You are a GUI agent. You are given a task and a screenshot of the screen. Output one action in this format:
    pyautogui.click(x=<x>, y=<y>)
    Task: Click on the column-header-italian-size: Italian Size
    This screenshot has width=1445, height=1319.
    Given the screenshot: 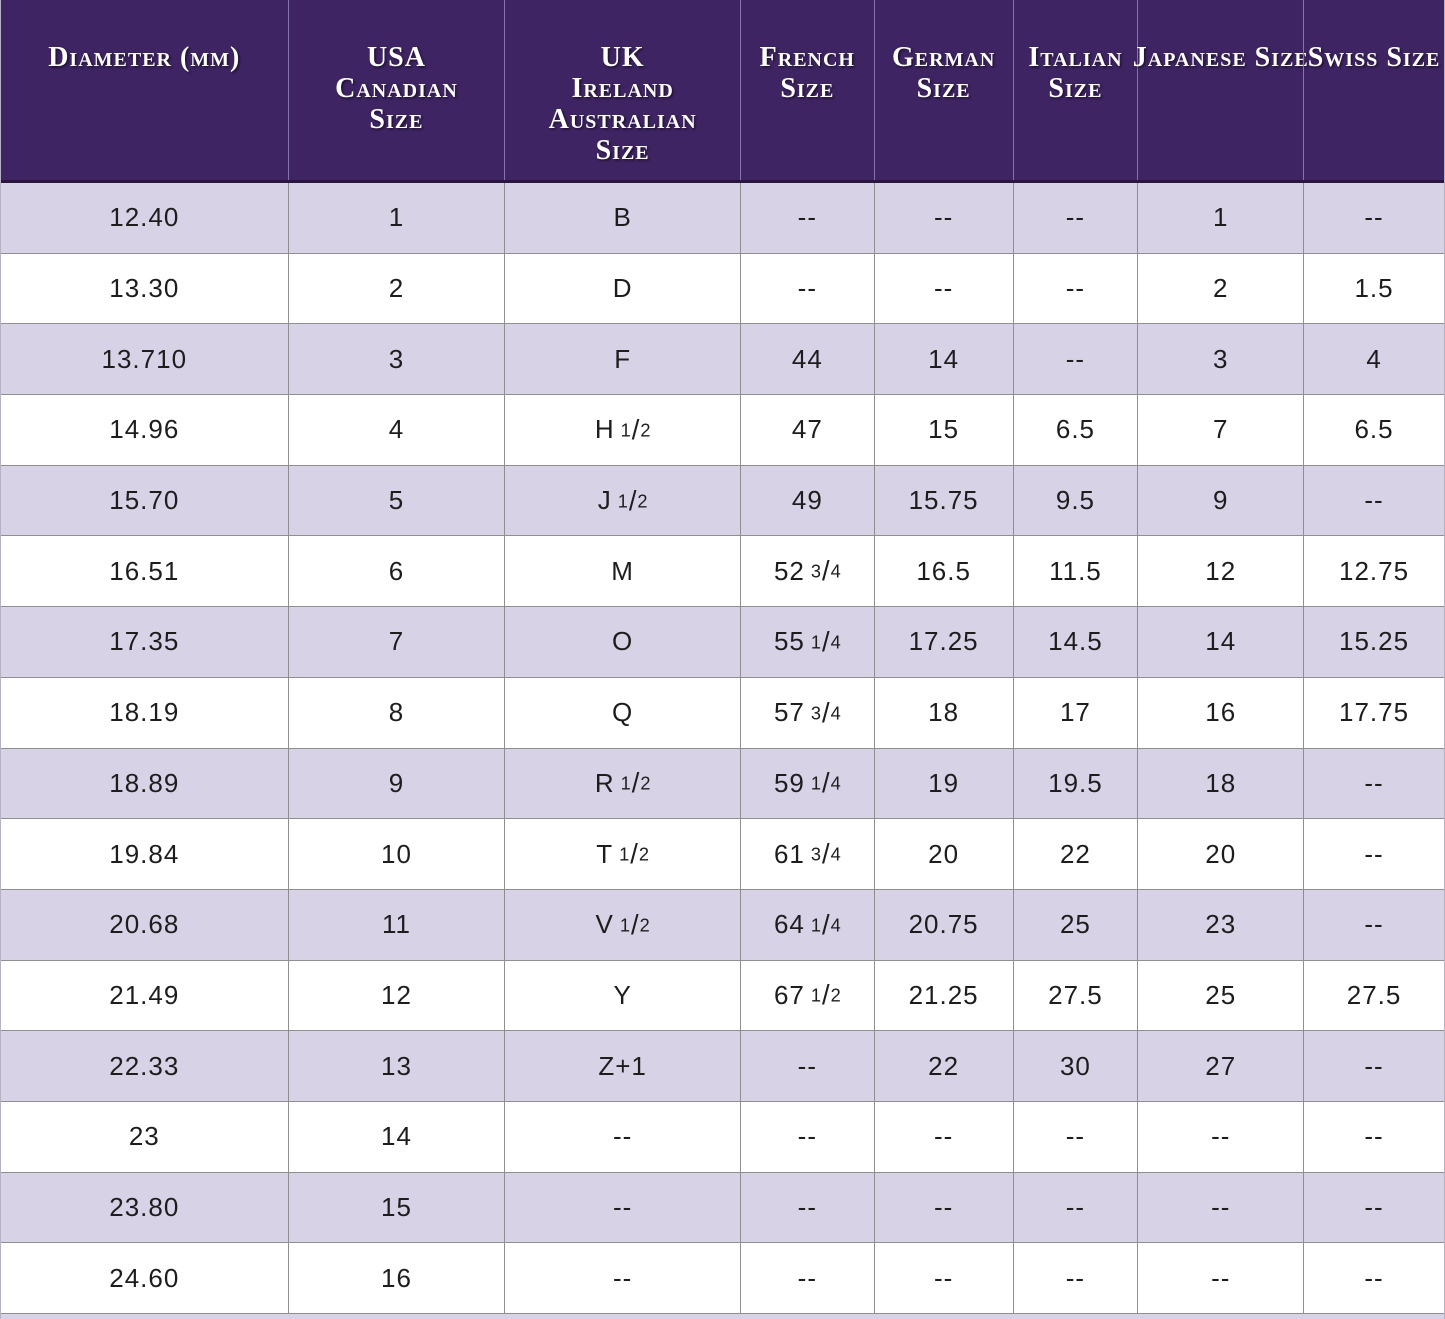 What is the action you would take?
    pyautogui.click(x=1075, y=90)
    